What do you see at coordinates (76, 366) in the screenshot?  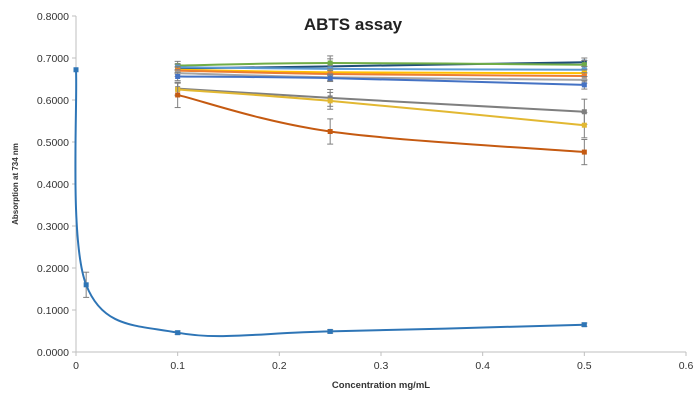 I see `x-tick-label: 0` at bounding box center [76, 366].